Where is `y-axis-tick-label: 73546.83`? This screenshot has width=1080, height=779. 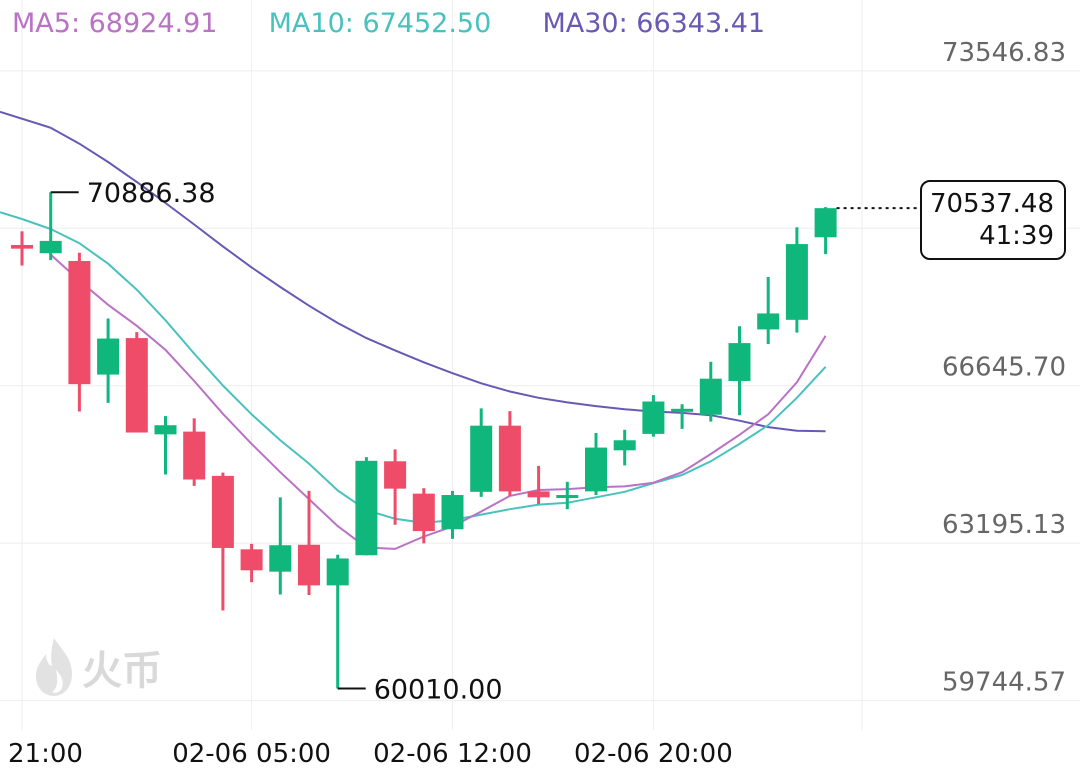 y-axis-tick-label: 73546.83 is located at coordinates (1004, 53).